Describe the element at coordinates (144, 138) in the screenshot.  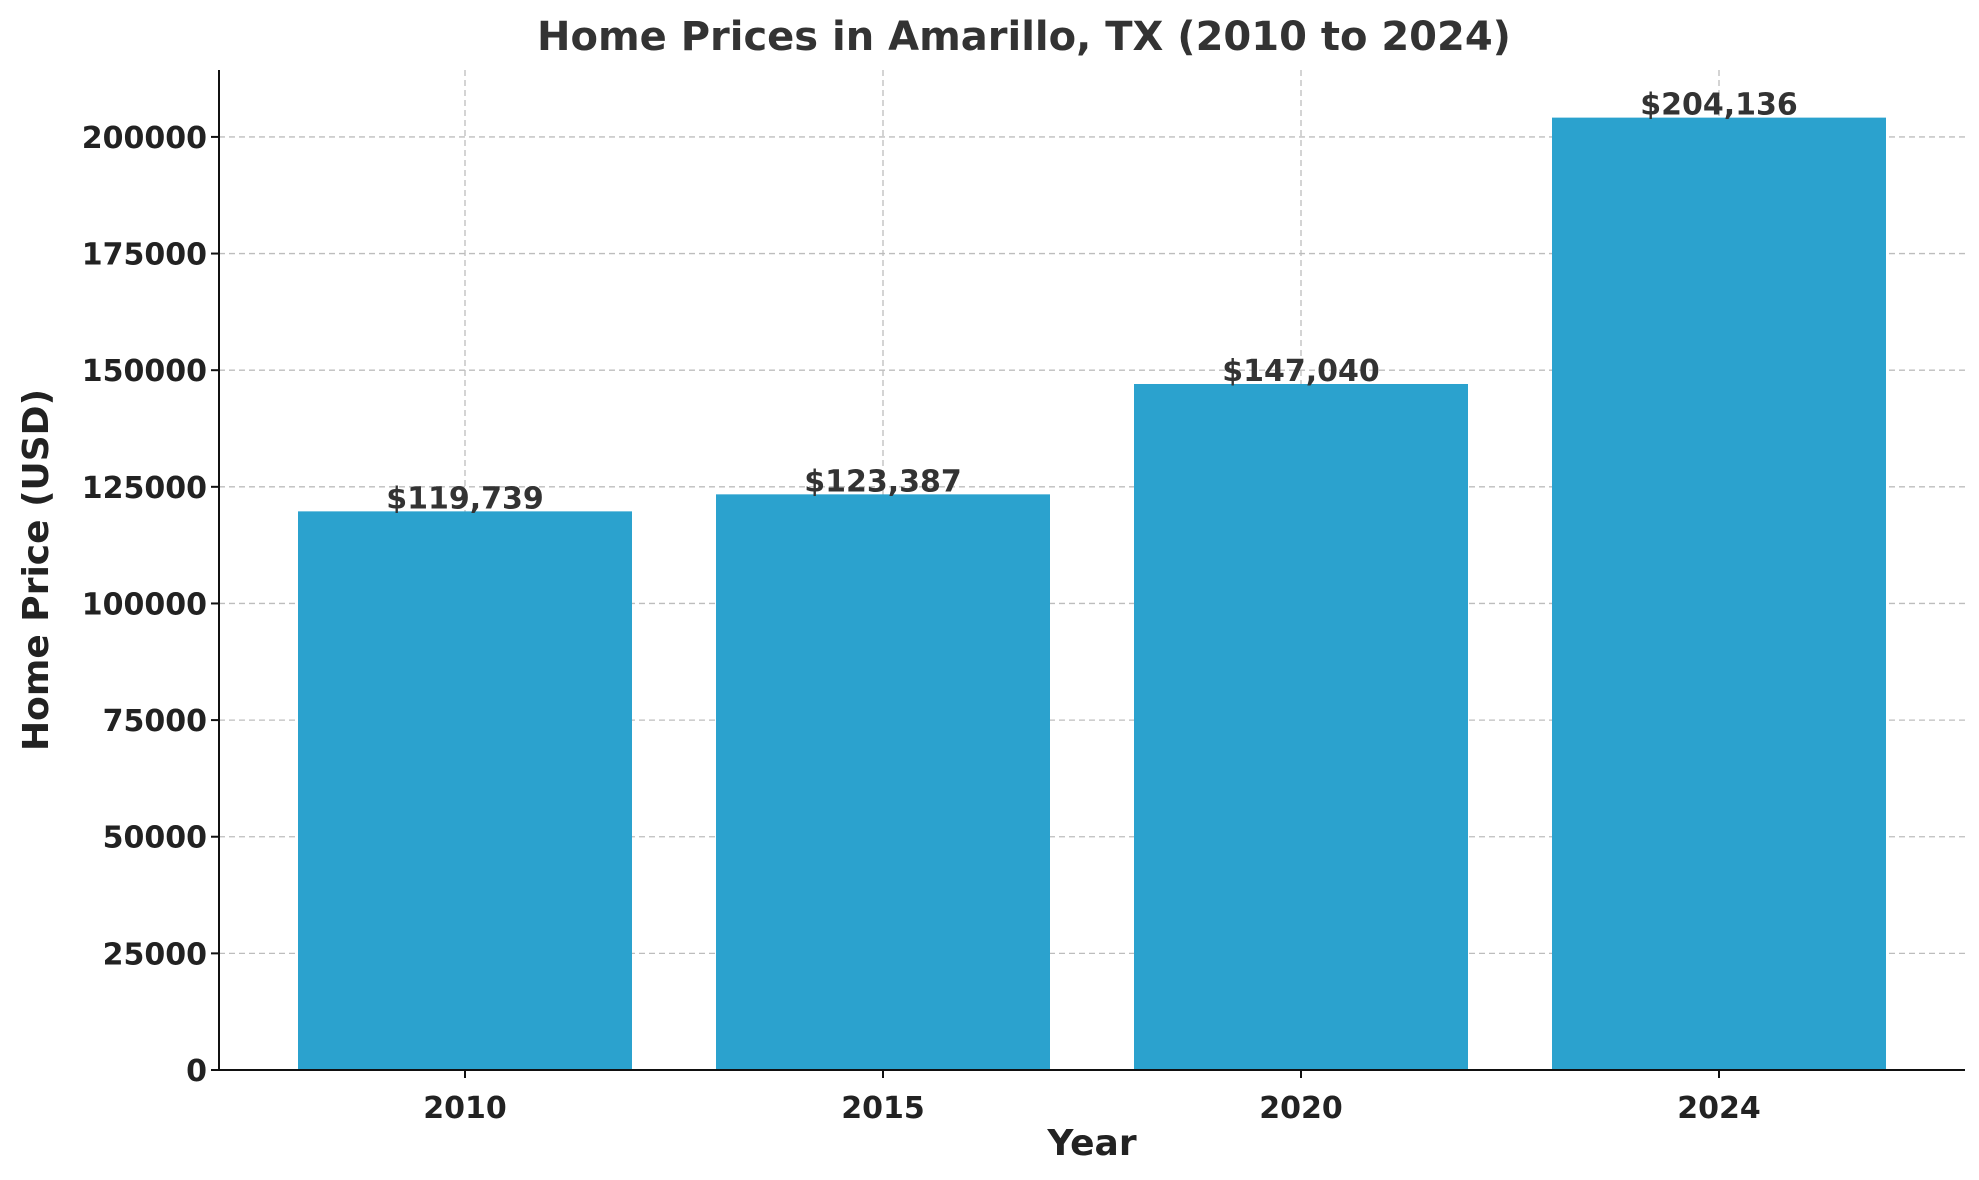
I see `y-tick-label: 200000` at that location.